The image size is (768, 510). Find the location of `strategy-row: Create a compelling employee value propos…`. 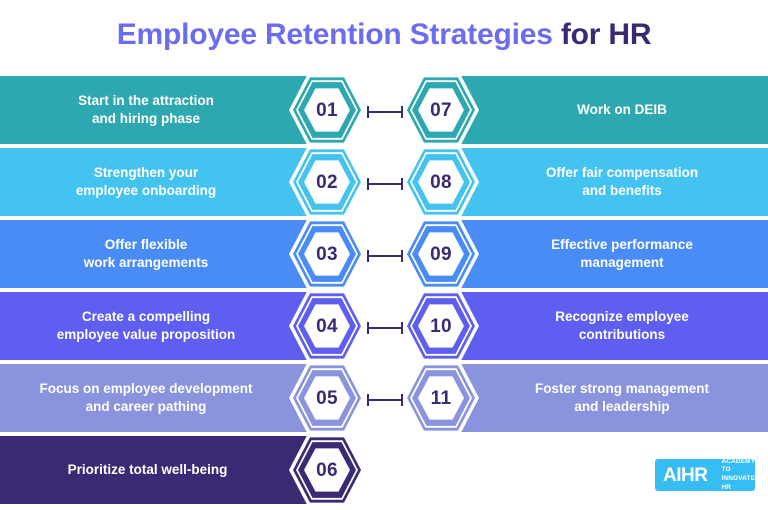

strategy-row: Create a compelling employee value propos… is located at coordinates (384, 326).